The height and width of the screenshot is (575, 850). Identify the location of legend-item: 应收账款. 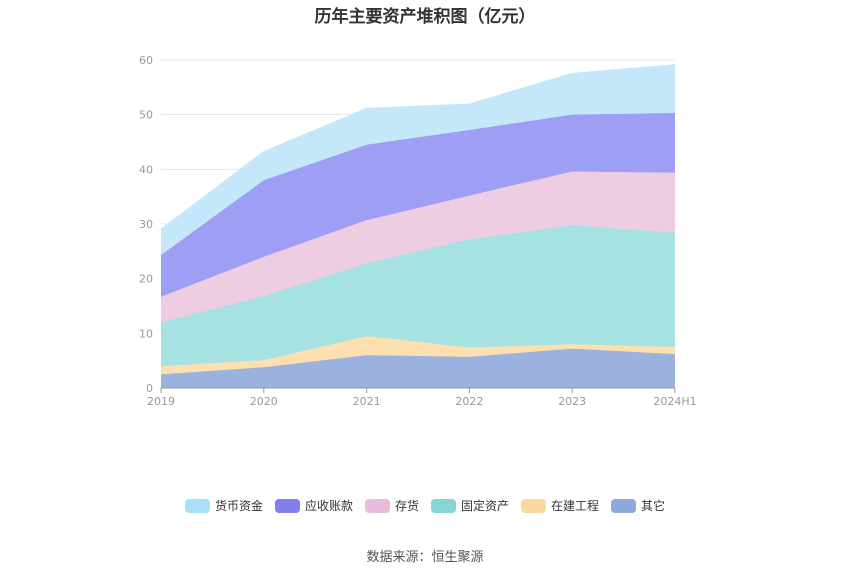
(313, 505).